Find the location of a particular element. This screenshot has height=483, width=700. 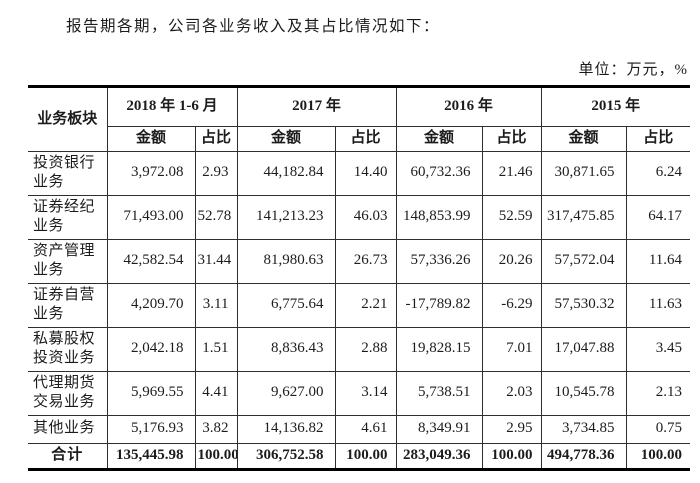

amount-cell: 135,445.98 is located at coordinates (151, 455).